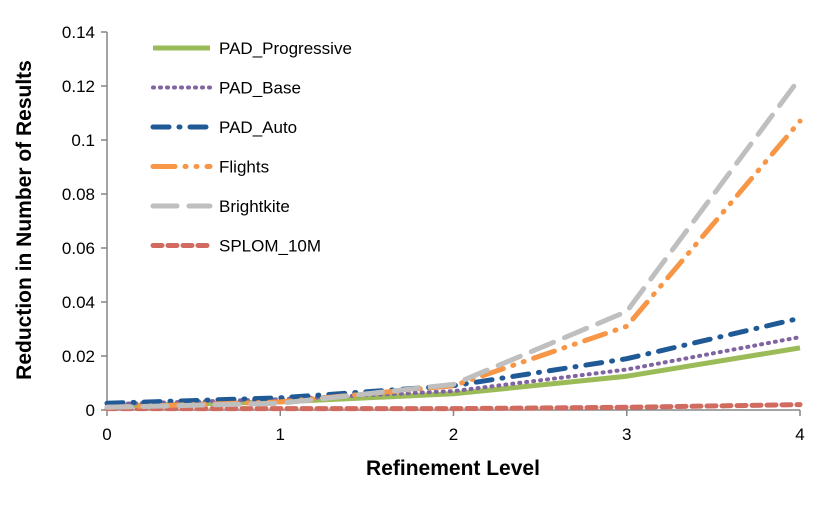  I want to click on series-line-pad-base, so click(453, 371).